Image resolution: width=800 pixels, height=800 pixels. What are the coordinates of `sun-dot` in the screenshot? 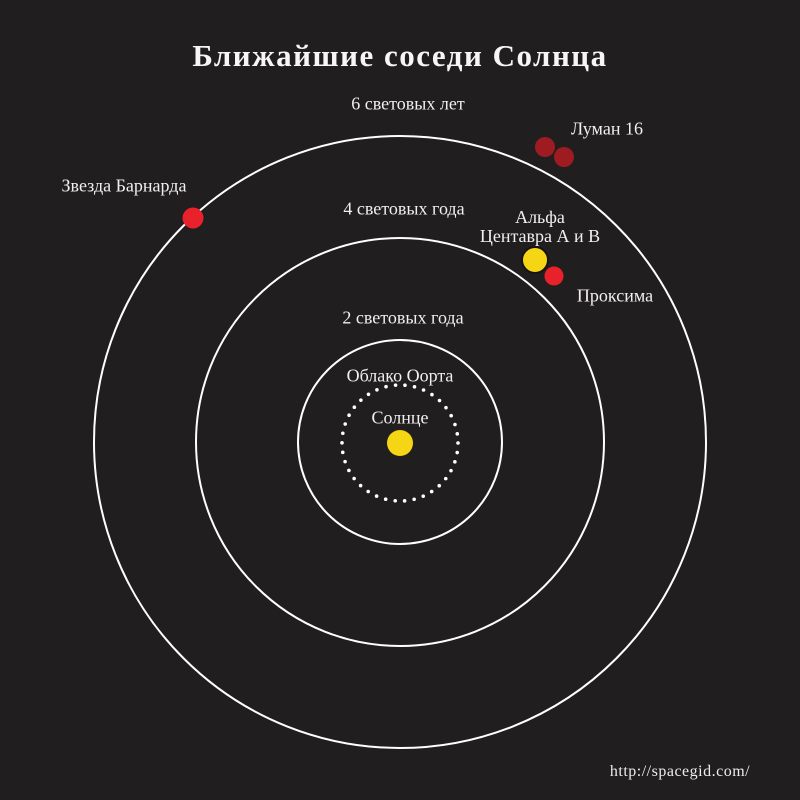 It's located at (400, 443).